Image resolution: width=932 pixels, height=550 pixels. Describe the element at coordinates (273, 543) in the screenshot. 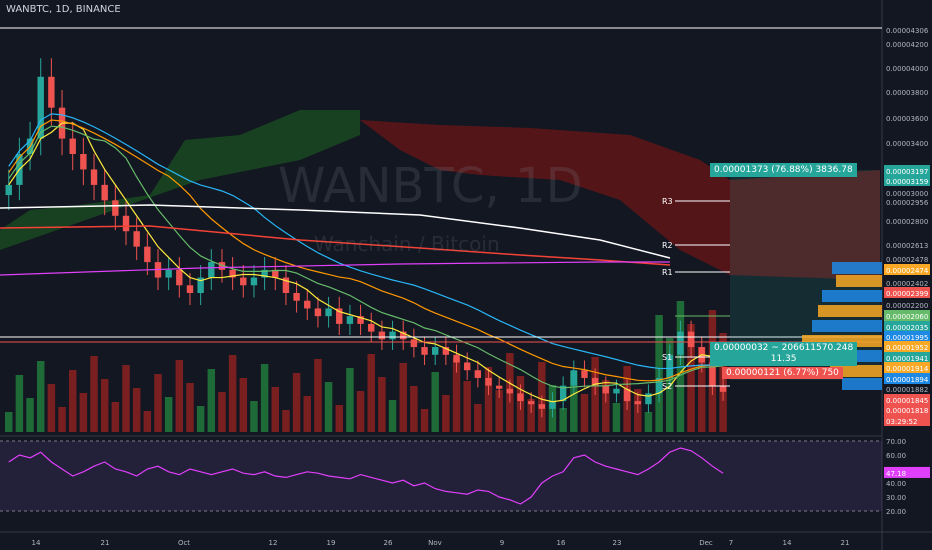

I see `time-tick: 12` at that location.